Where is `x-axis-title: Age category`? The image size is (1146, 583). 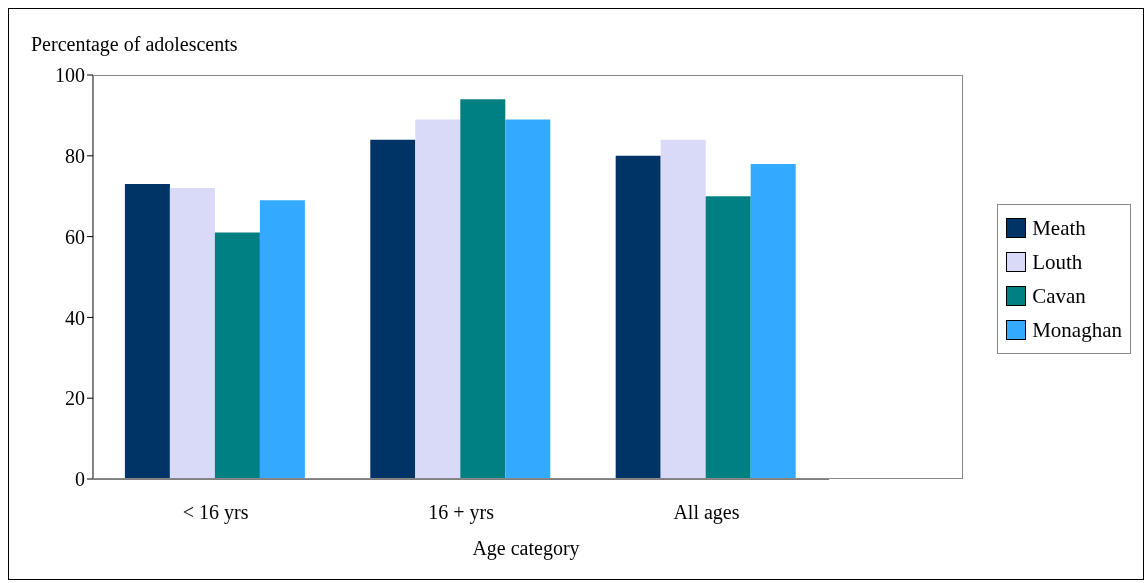 x-axis-title: Age category is located at coordinates (526, 548).